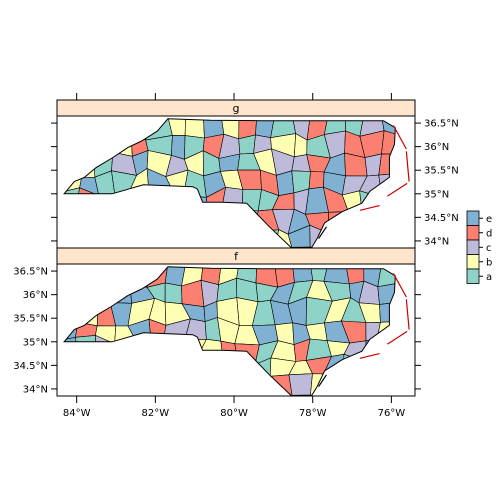  What do you see at coordinates (441, 171) in the screenshot?
I see `y-tick-label: 35.5°N` at bounding box center [441, 171].